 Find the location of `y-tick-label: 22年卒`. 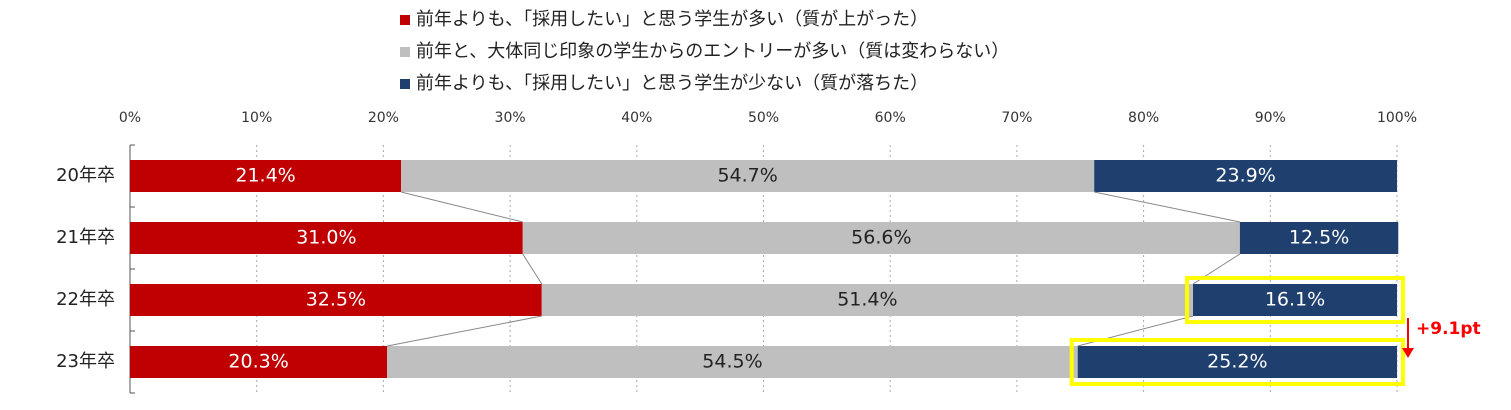

y-tick-label: 22年卒 is located at coordinates (85, 299).